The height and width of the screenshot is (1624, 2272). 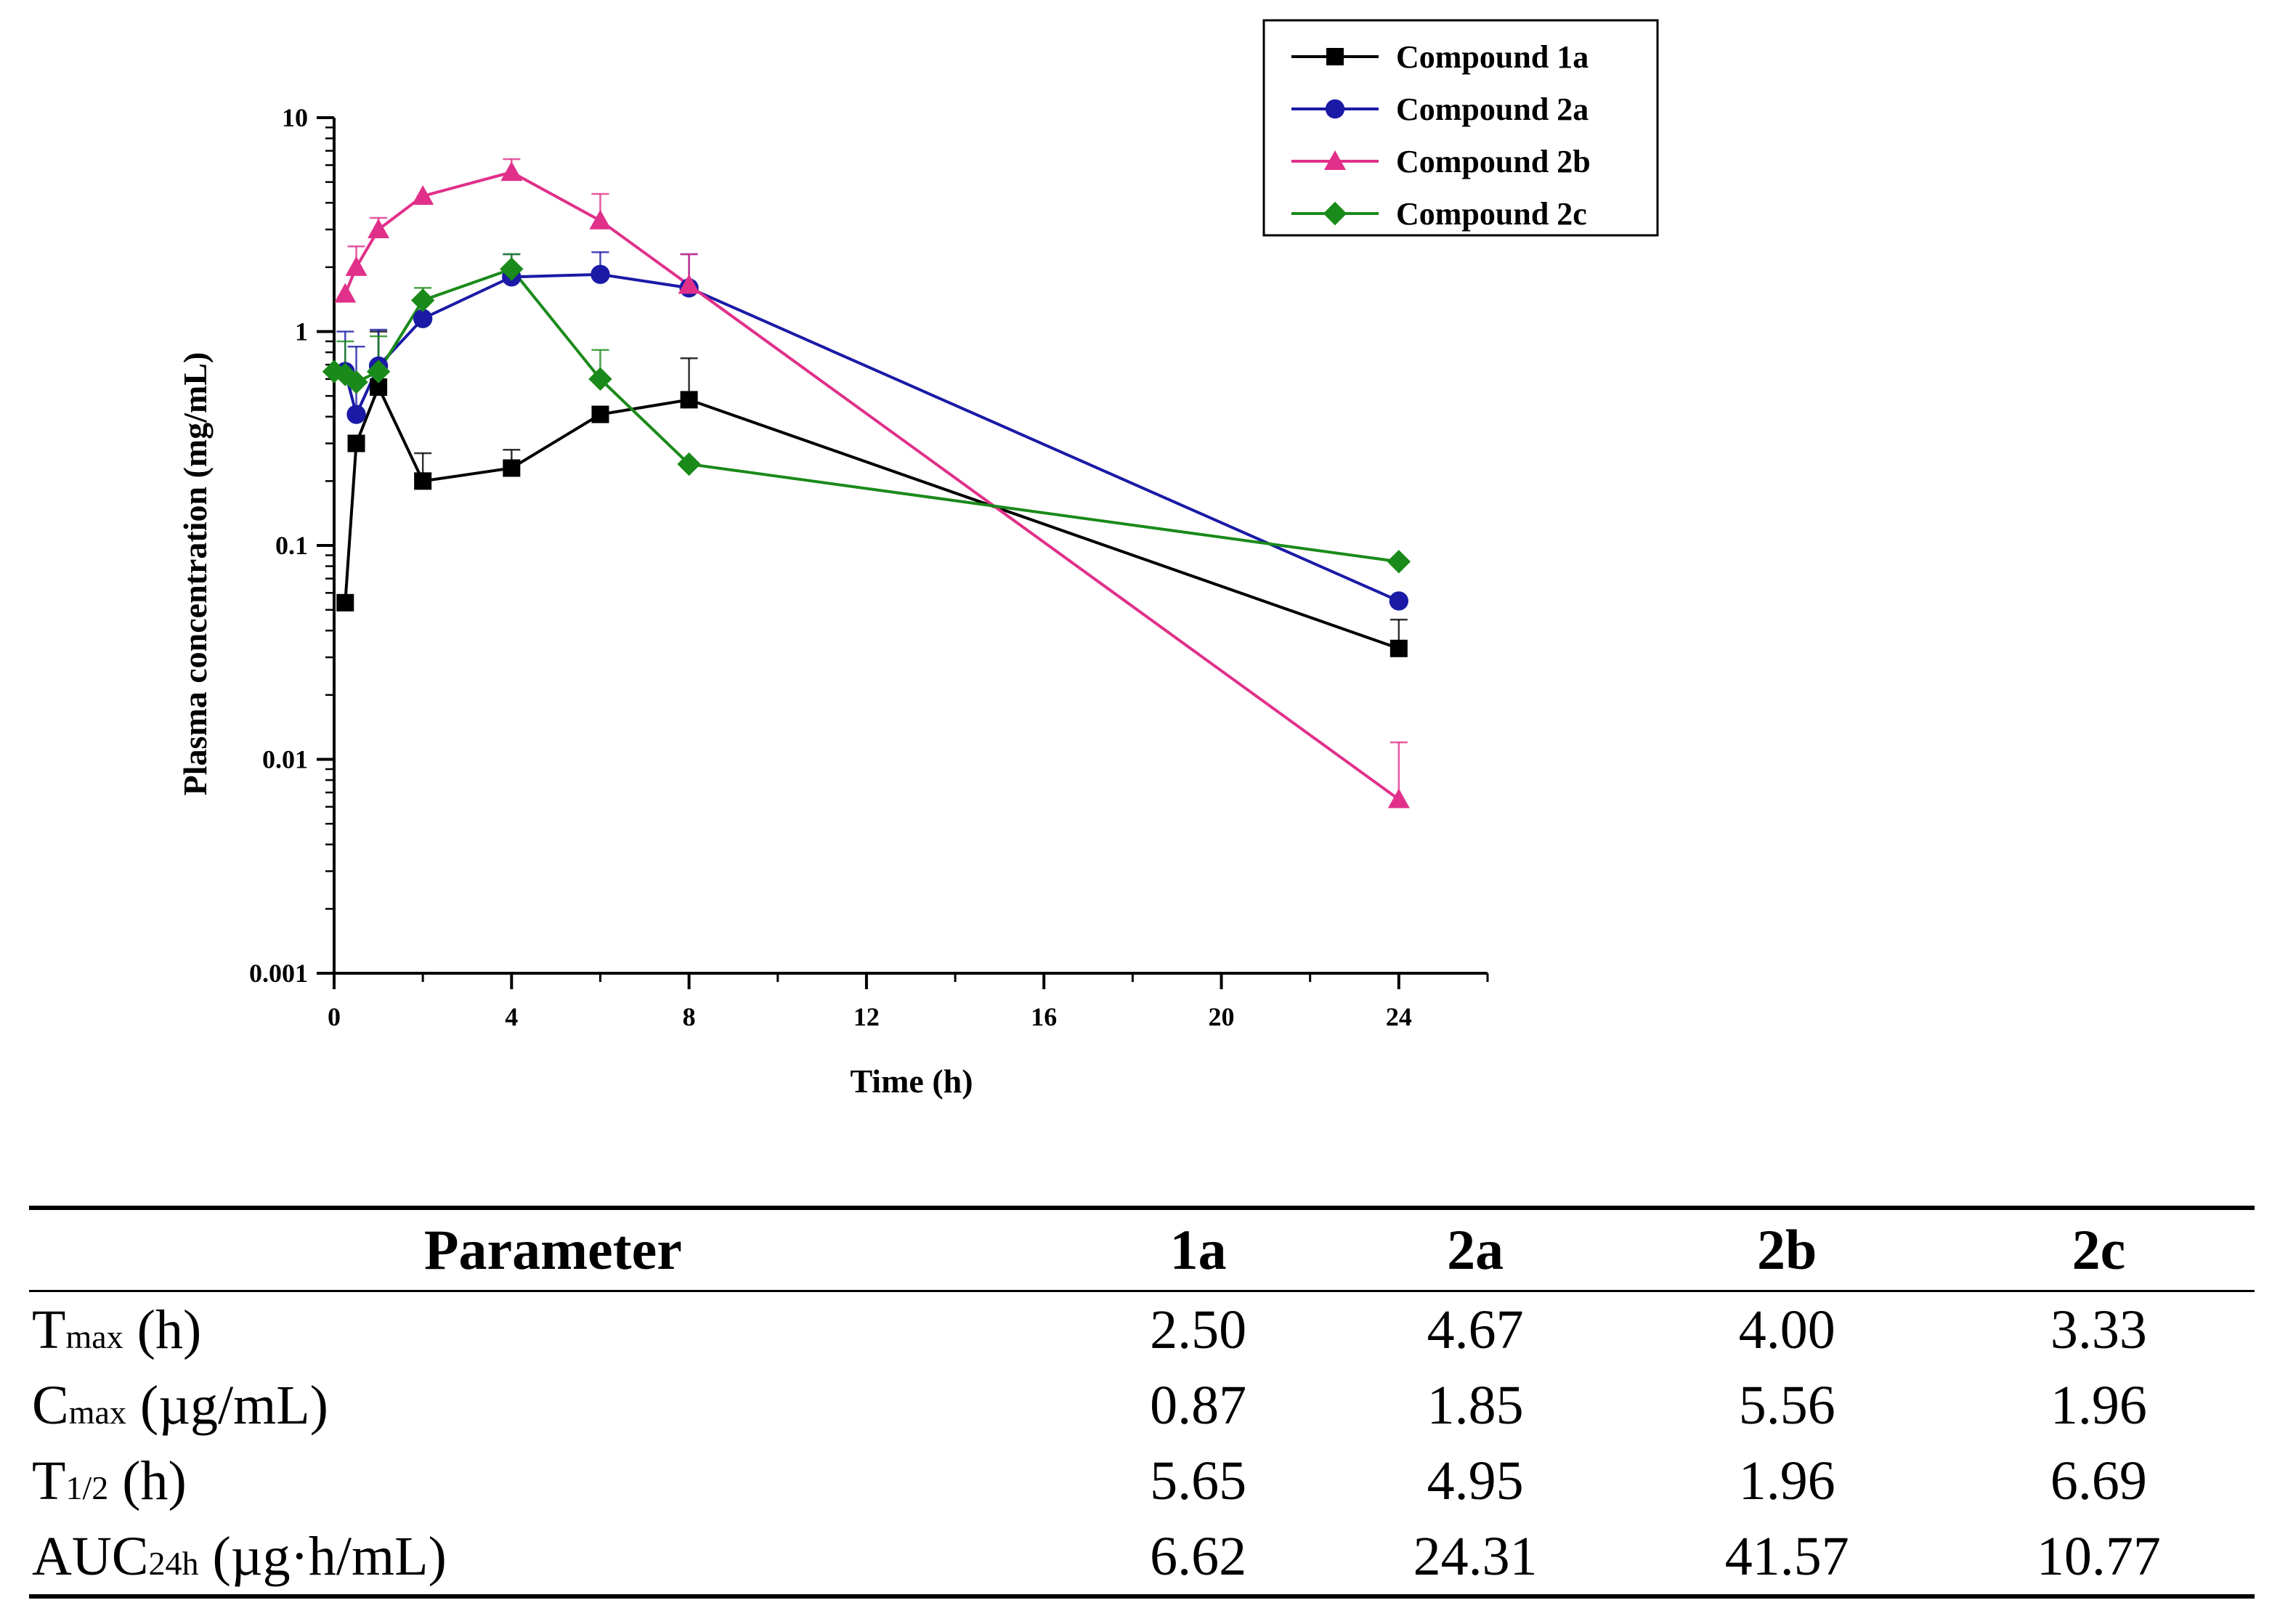 I want to click on x-tick-label: 8, so click(x=689, y=1016).